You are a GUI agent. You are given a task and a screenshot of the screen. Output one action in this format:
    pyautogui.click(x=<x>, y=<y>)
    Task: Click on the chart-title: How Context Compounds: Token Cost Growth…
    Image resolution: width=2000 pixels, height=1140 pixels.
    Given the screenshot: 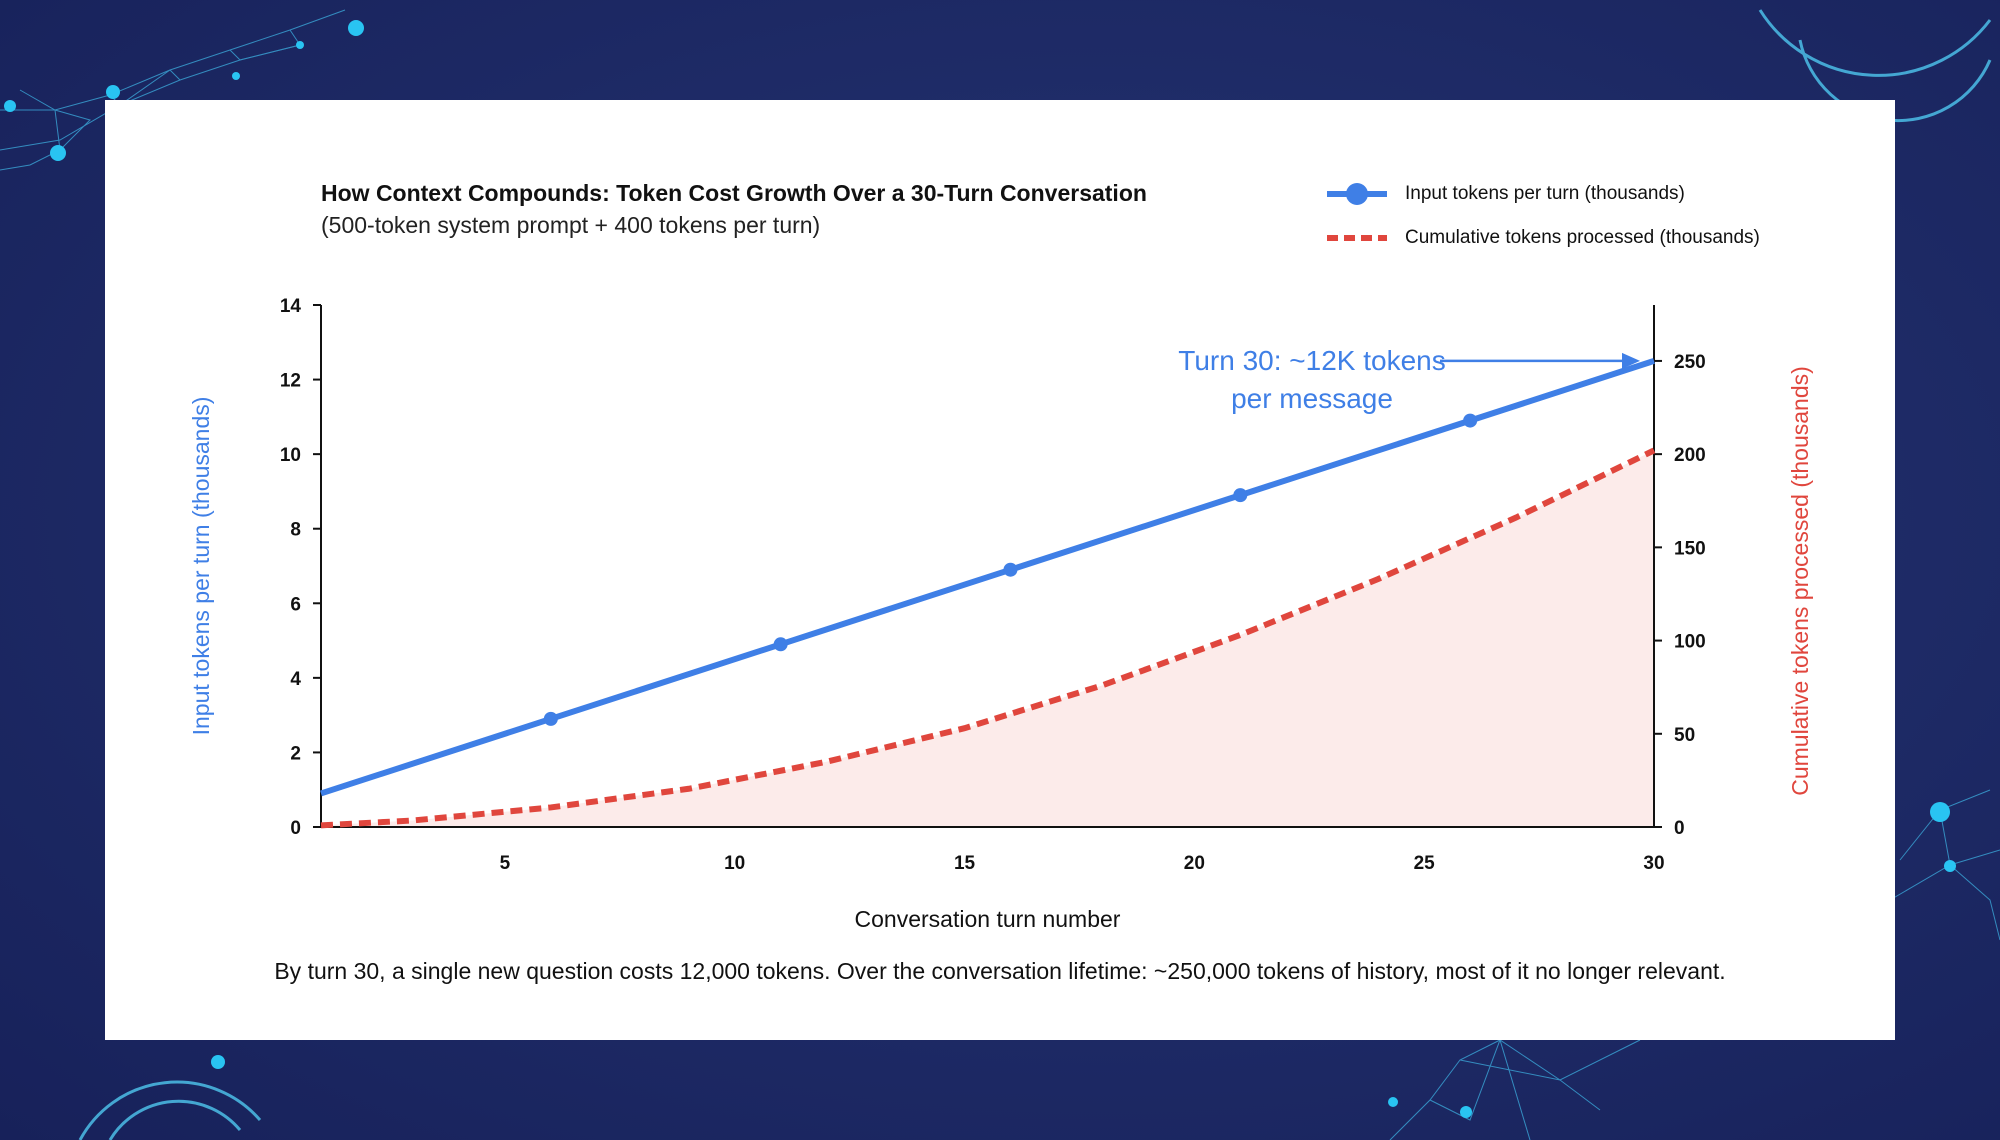 What is the action you would take?
    pyautogui.click(x=734, y=193)
    